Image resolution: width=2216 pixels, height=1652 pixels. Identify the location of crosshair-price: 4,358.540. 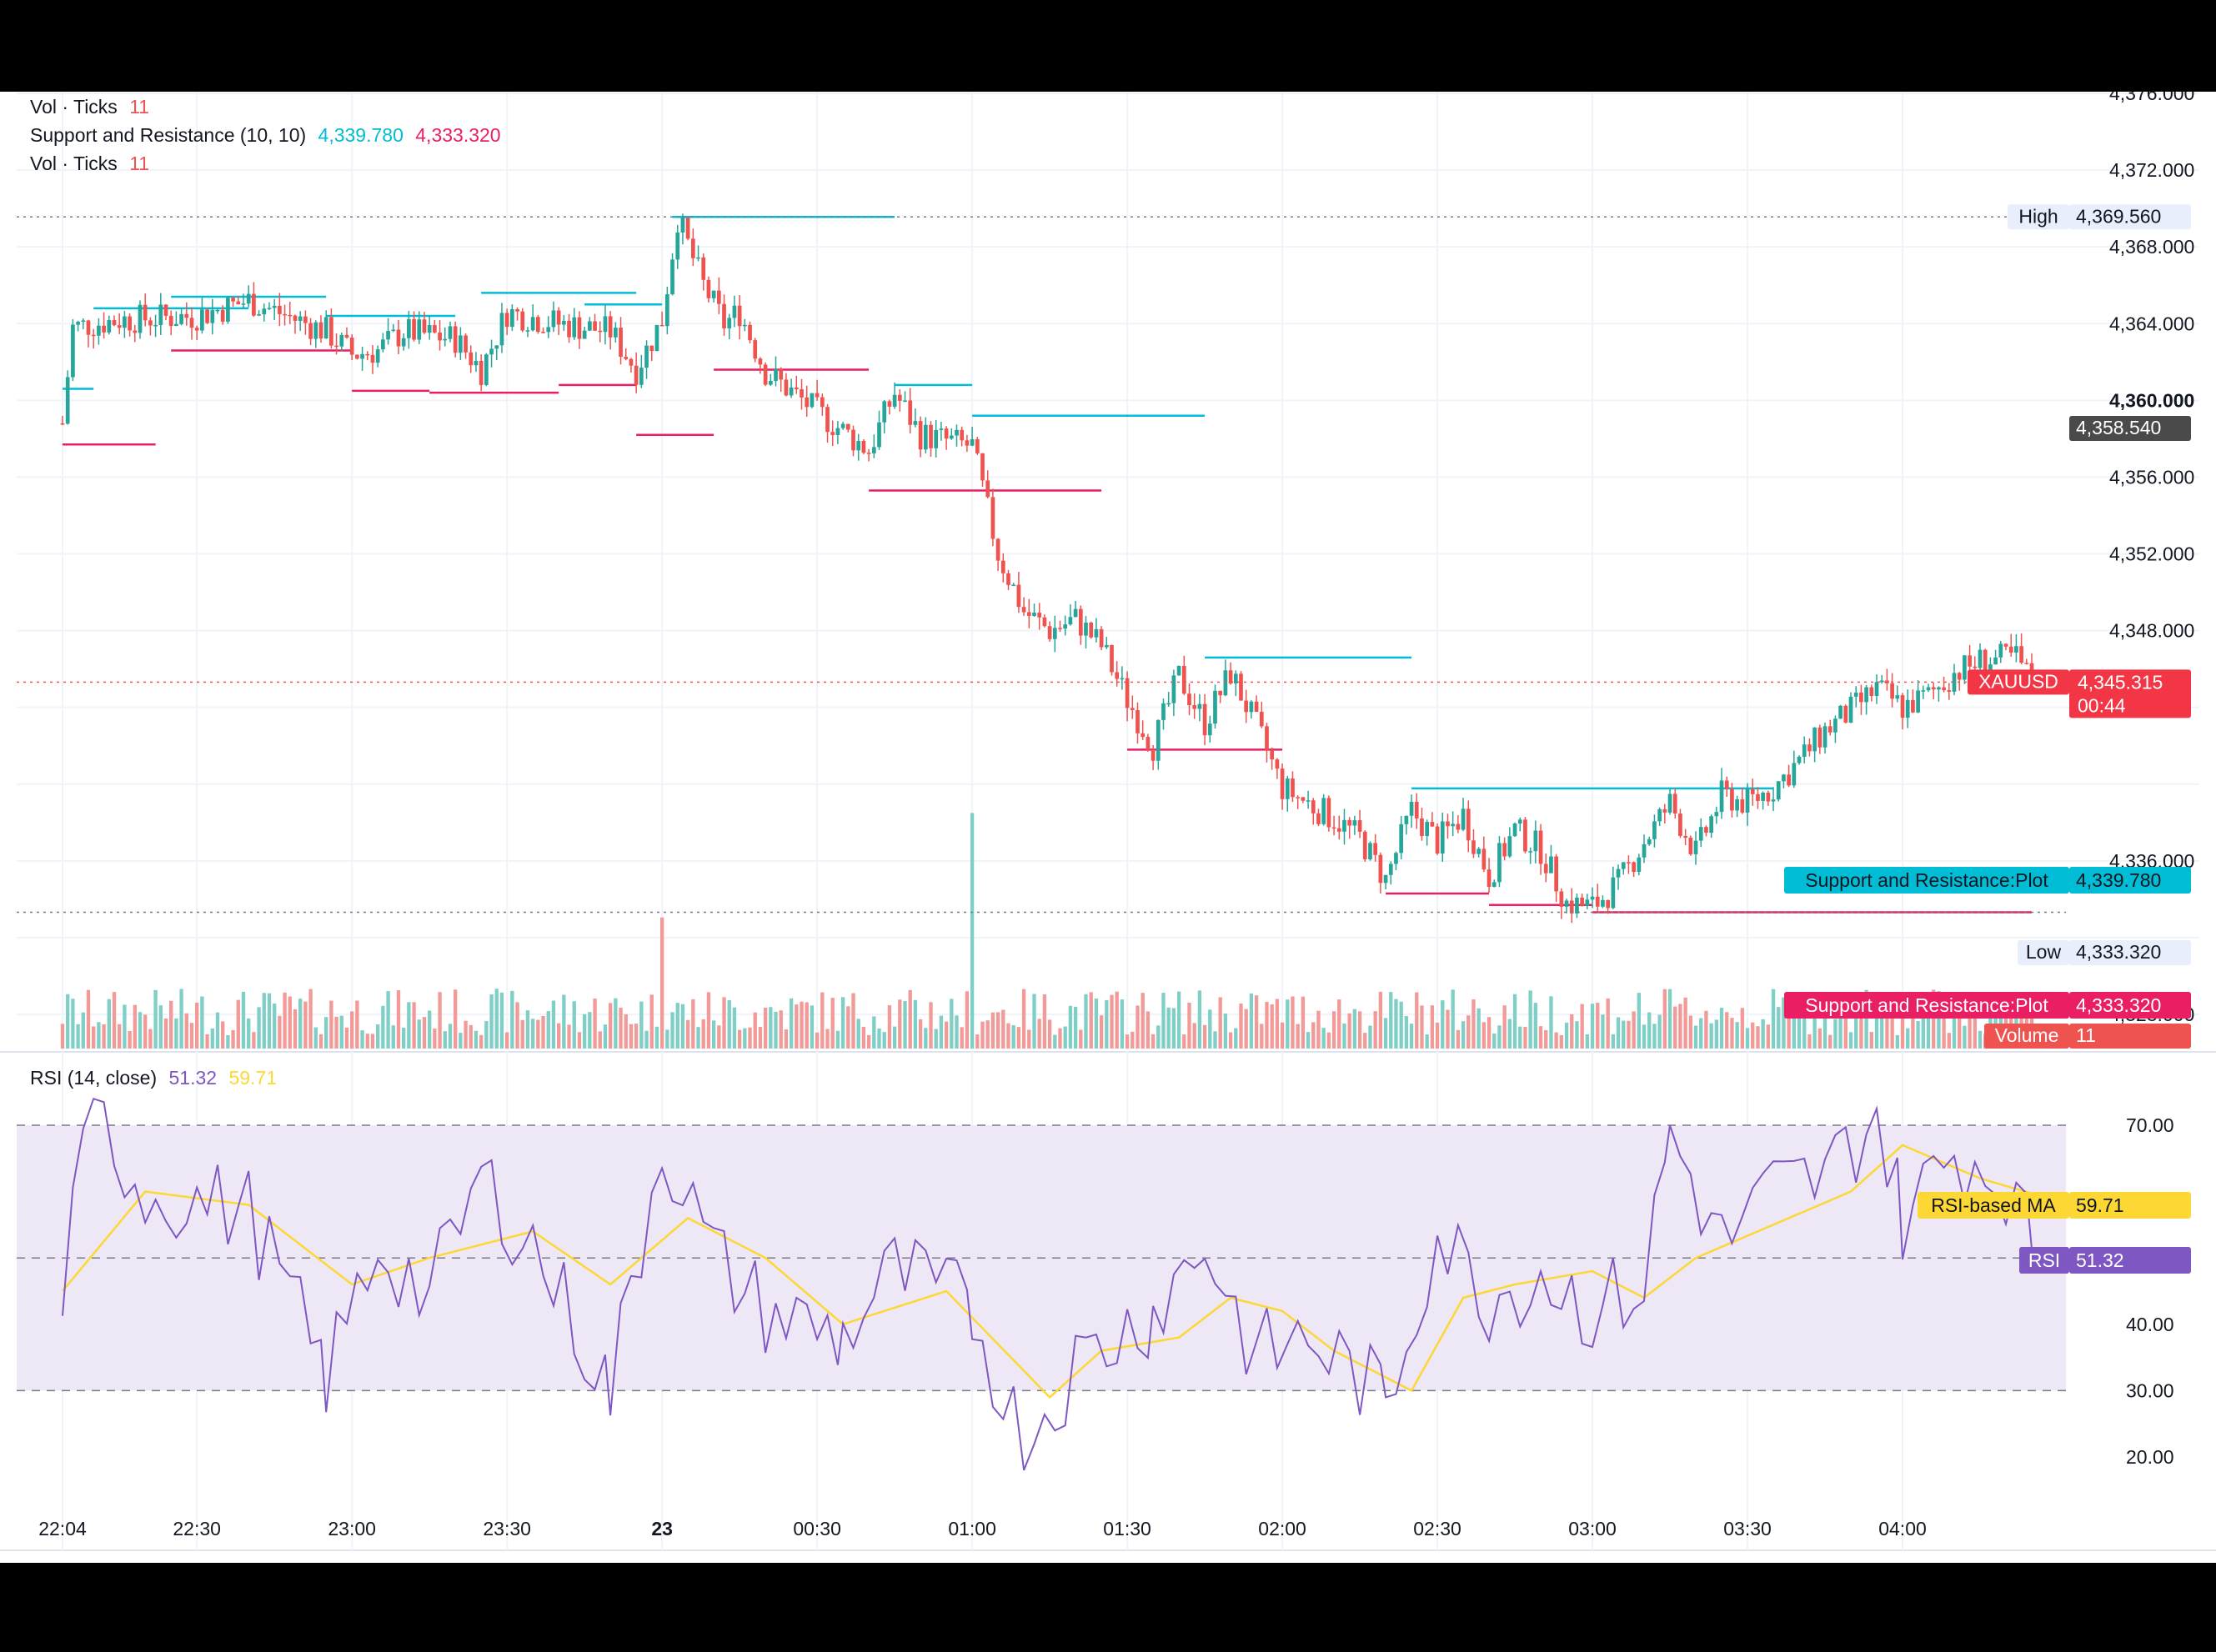
(2118, 427).